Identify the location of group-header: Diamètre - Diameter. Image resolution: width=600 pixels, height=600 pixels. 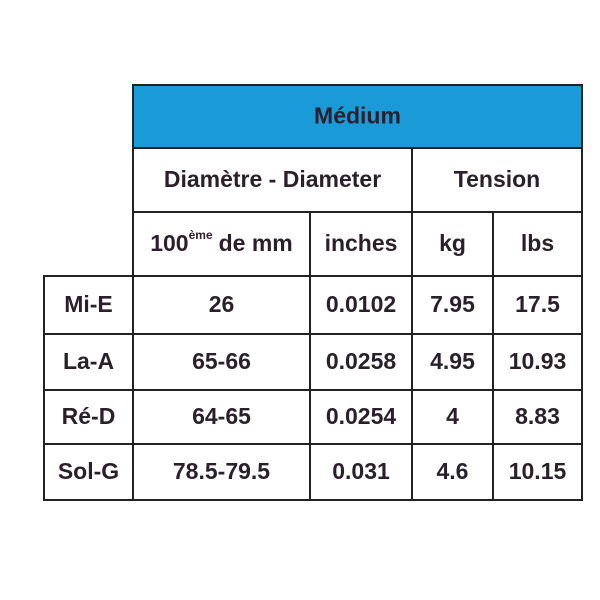
(272, 179).